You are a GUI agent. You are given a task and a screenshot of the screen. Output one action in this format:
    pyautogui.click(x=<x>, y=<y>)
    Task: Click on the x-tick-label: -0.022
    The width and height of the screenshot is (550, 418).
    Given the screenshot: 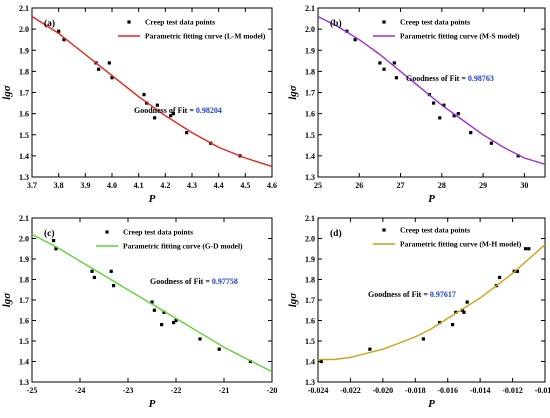 What is the action you would take?
    pyautogui.click(x=350, y=390)
    